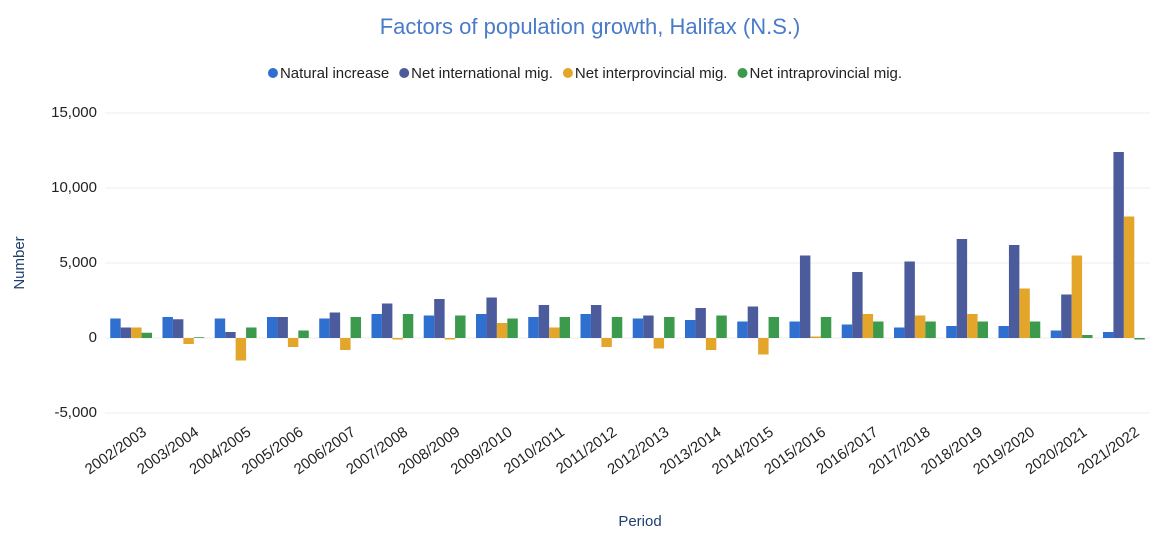 The width and height of the screenshot is (1161, 533). What do you see at coordinates (75, 412) in the screenshot?
I see `y-tick-label: -5,000` at bounding box center [75, 412].